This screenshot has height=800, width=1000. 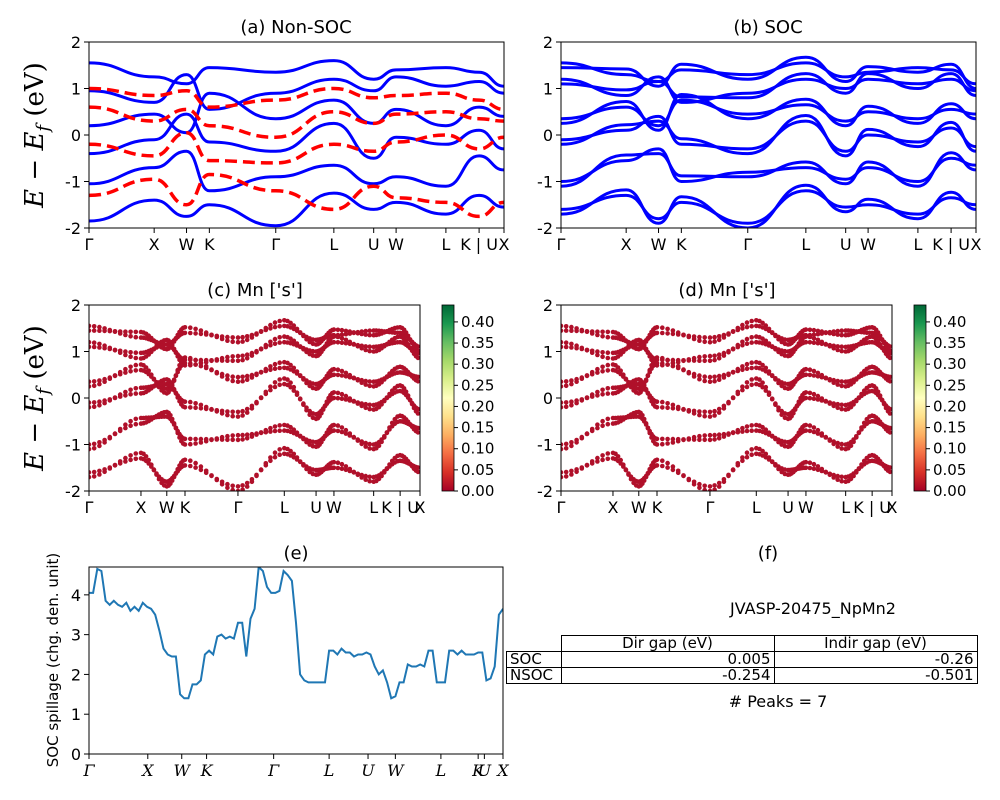 I want to click on colorbar-tick-label: 0.10, so click(x=477, y=449).